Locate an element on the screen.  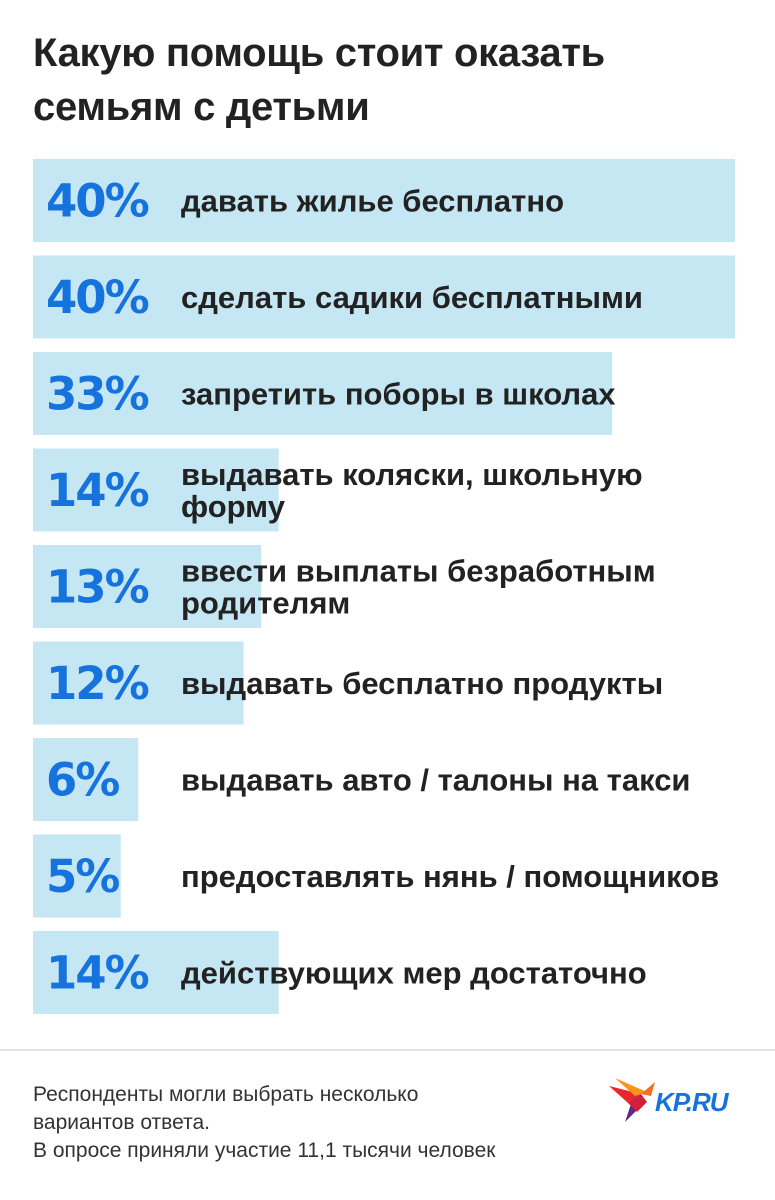
bar-row: 14% действующих мер достаточно is located at coordinates (340, 972).